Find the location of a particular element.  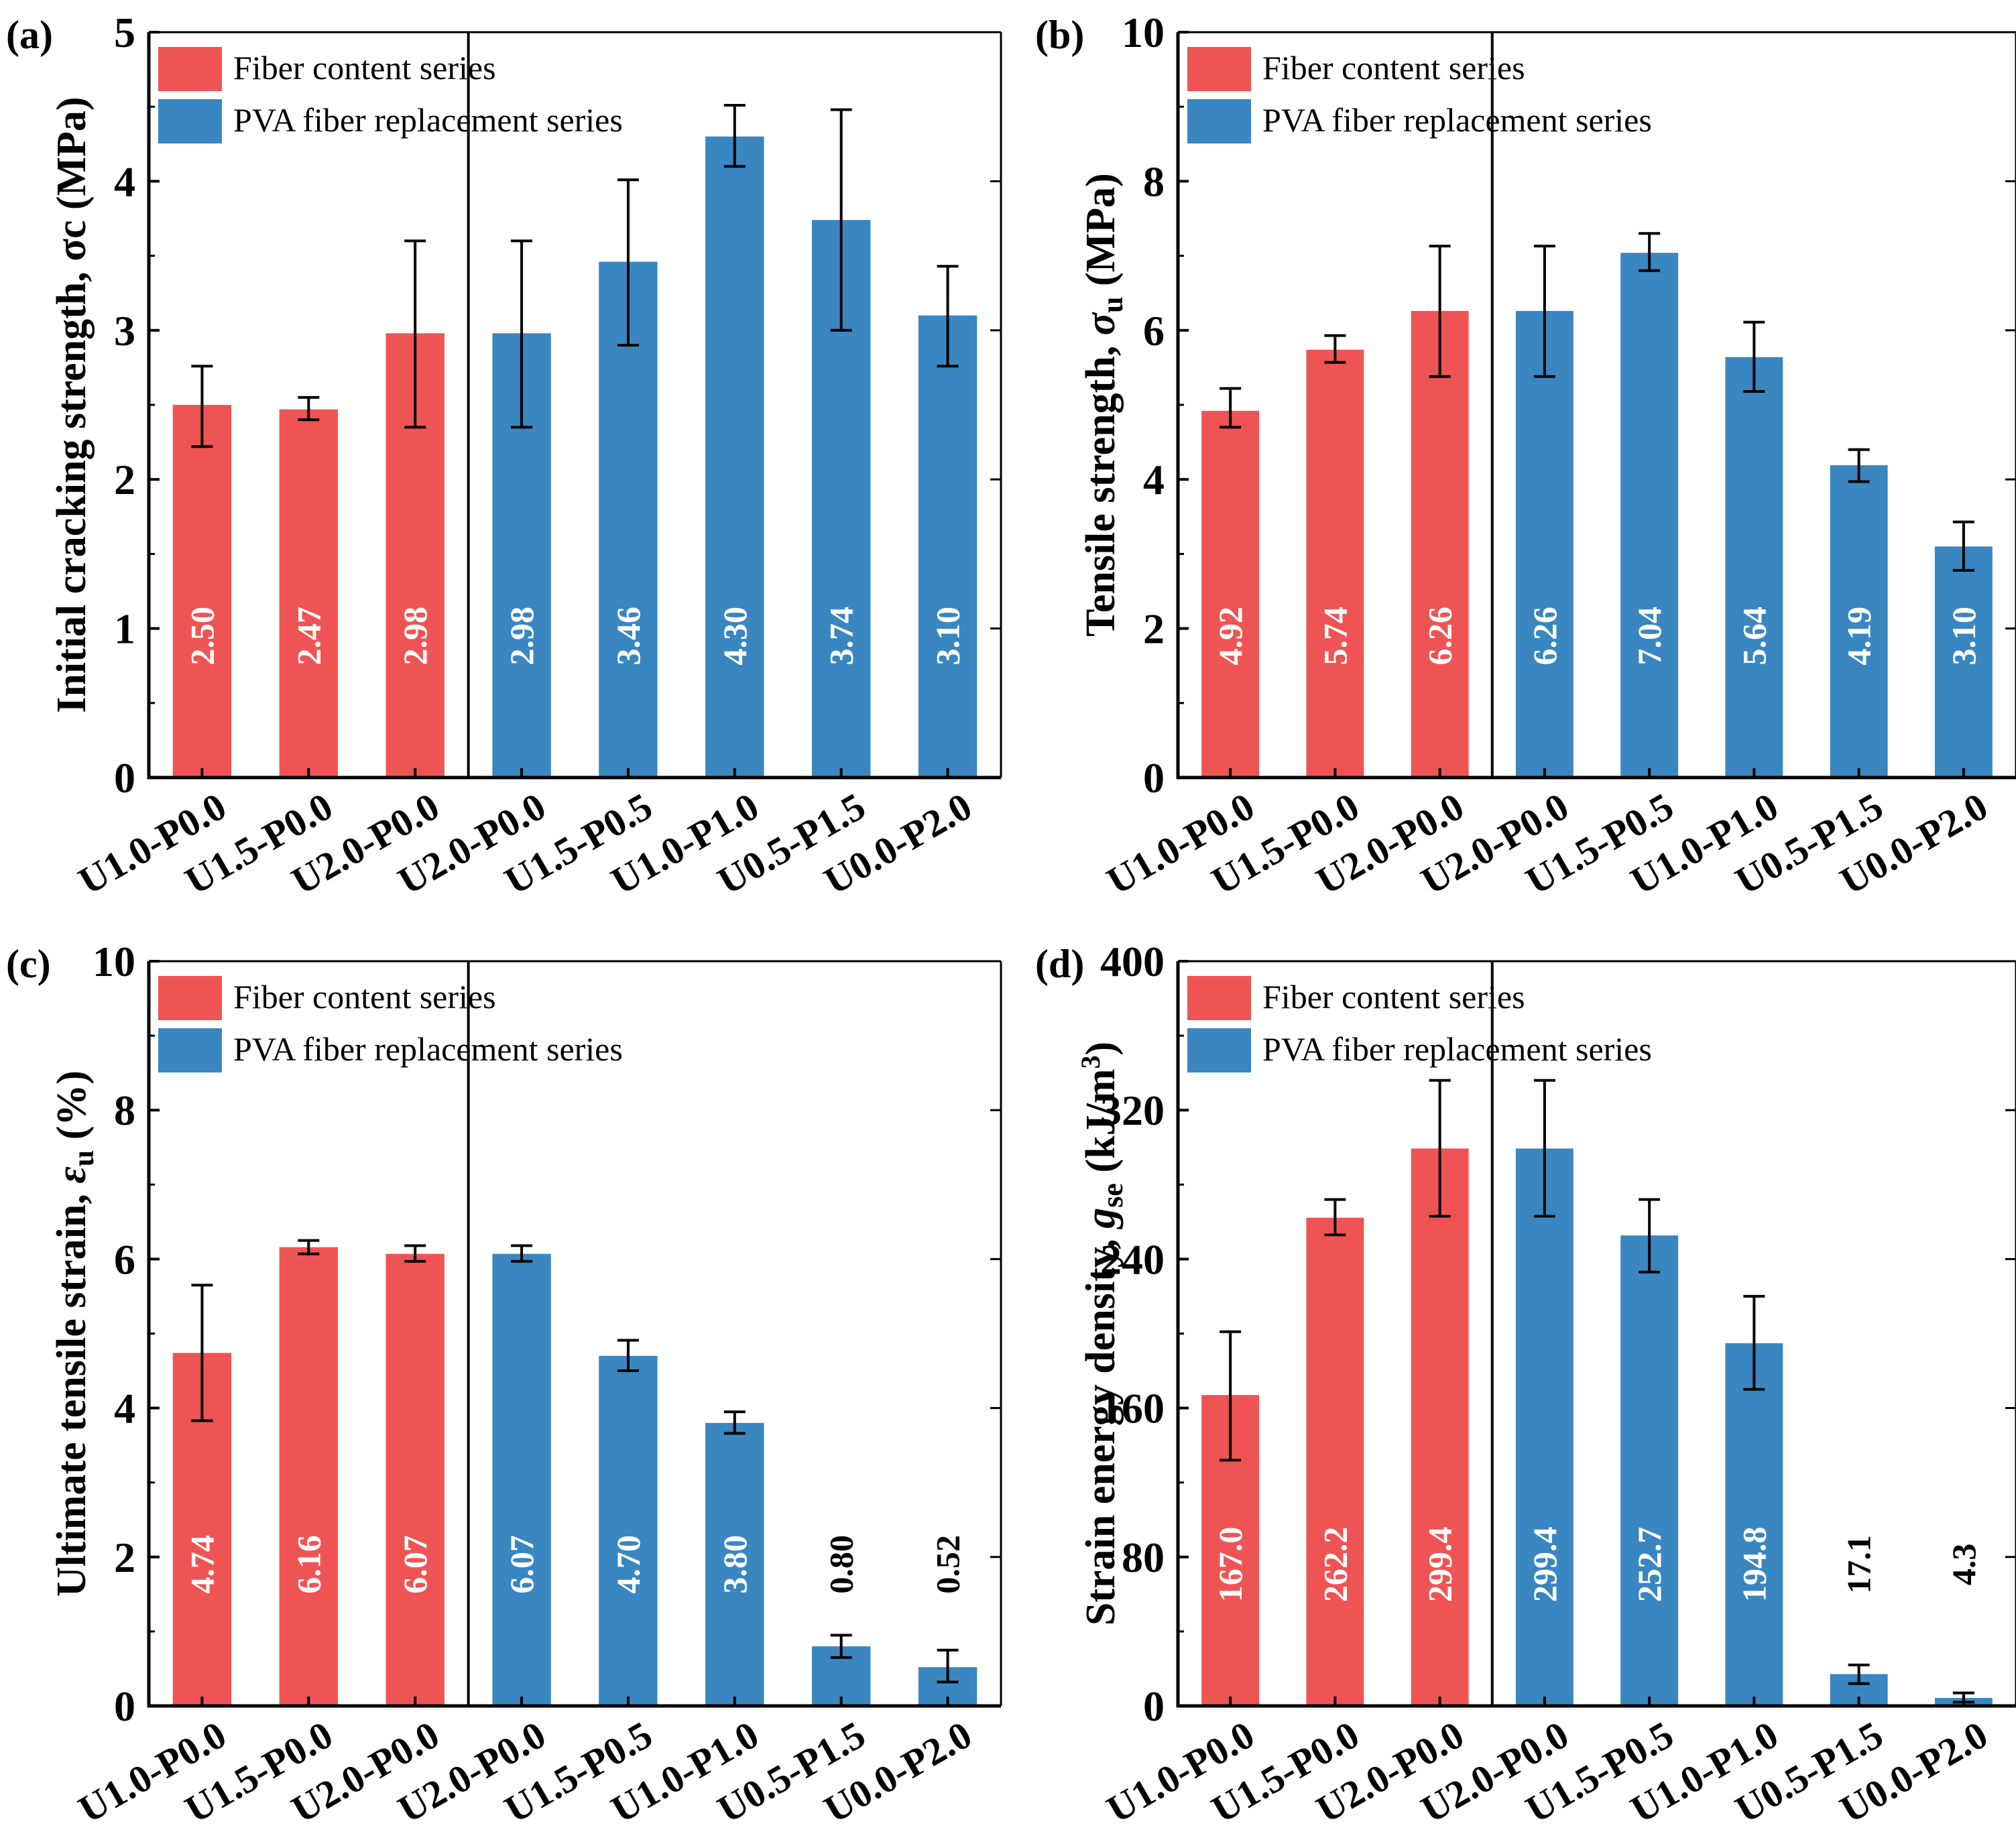

y-tick-label: 240 is located at coordinates (1132, 1259).